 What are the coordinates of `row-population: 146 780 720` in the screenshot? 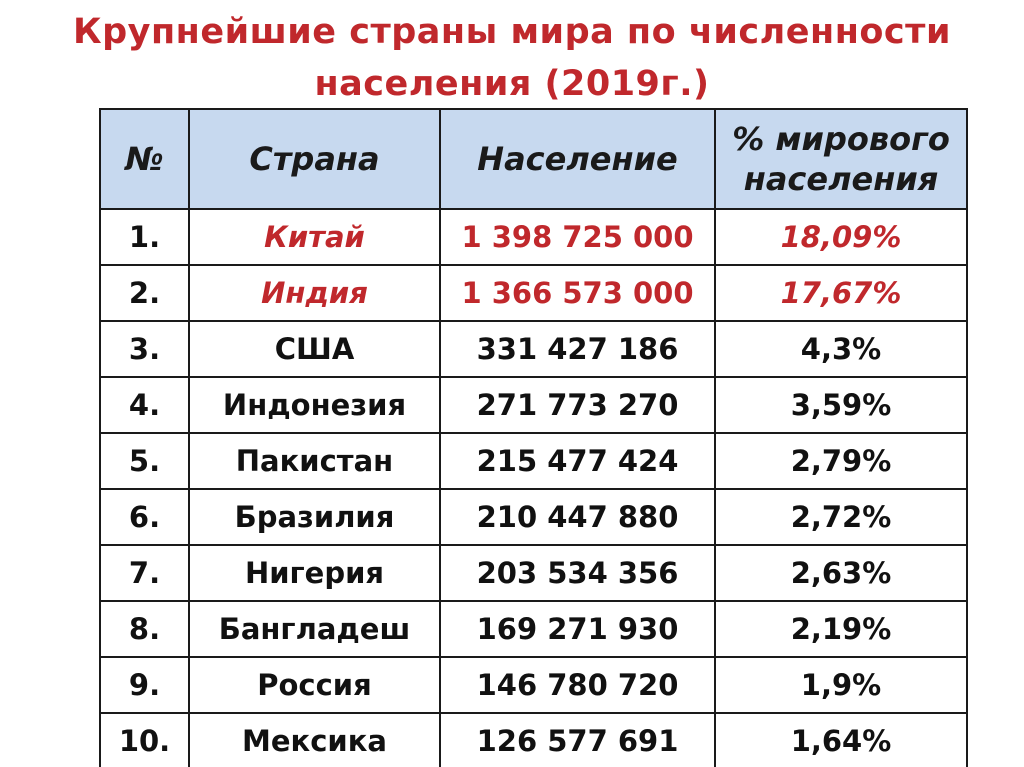 It's located at (577, 685).